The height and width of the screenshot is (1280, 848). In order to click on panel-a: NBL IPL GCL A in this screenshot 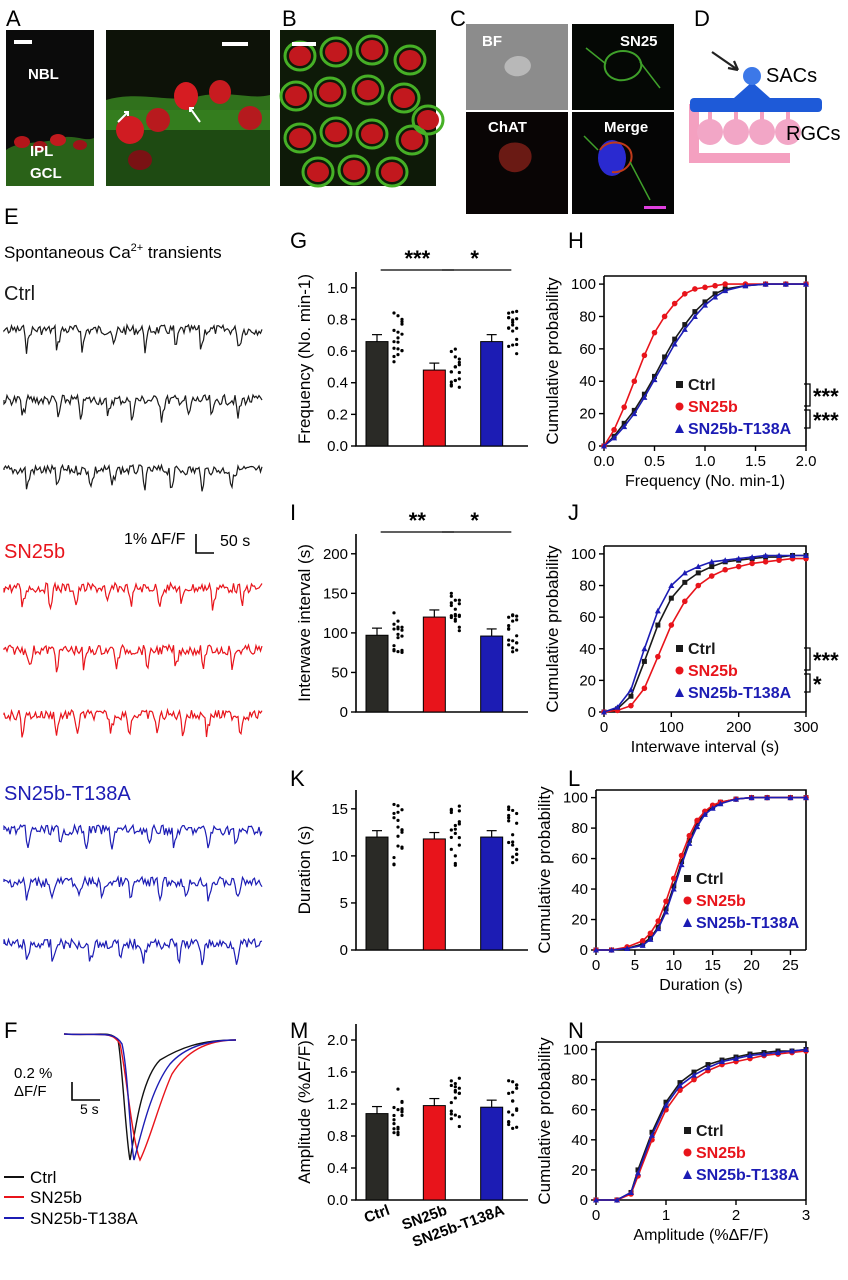, I will do `click(138, 96)`.